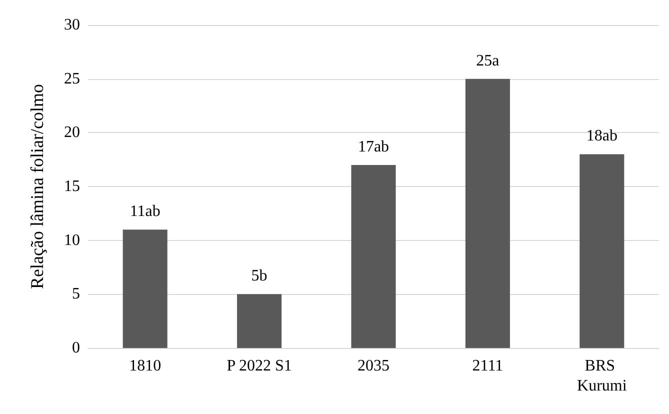 The image size is (669, 414). I want to click on x-tick-label: BRS Kurumi, so click(602, 376).